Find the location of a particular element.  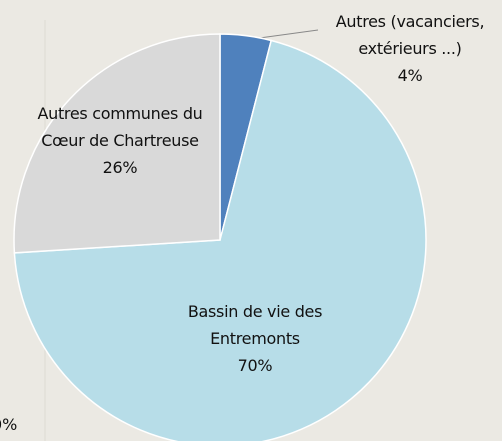

value-label: 4% is located at coordinates (410, 75).